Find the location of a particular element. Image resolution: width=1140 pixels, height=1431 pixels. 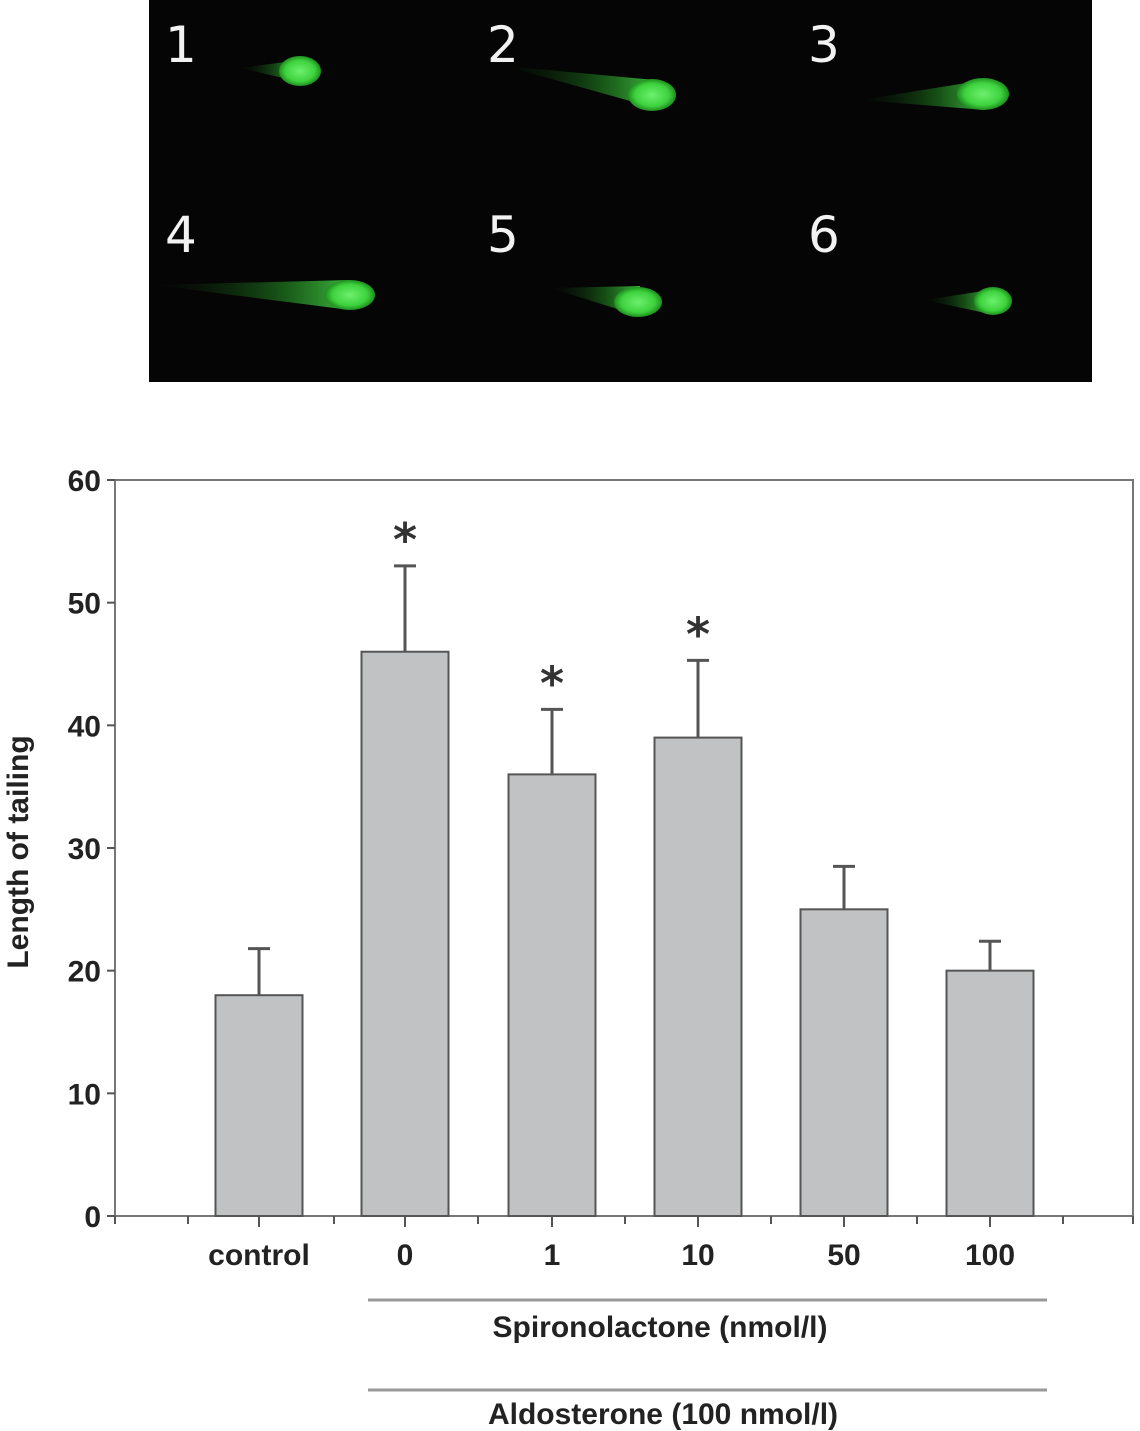

x-category-label: 0 is located at coordinates (405, 1255).